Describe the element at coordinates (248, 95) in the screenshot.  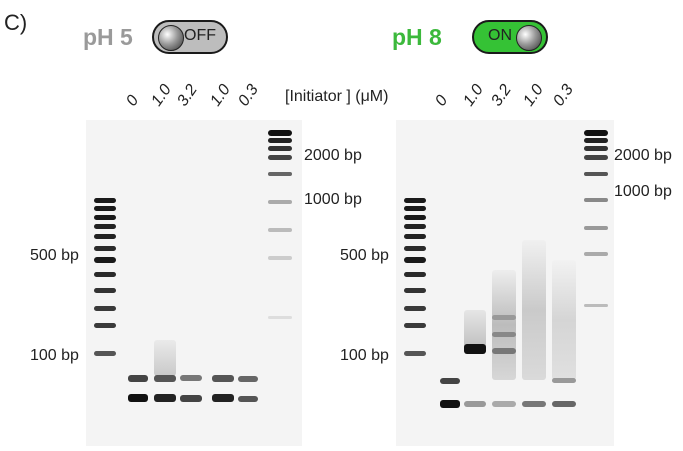
I see `left-conc-label: 0.3` at that location.